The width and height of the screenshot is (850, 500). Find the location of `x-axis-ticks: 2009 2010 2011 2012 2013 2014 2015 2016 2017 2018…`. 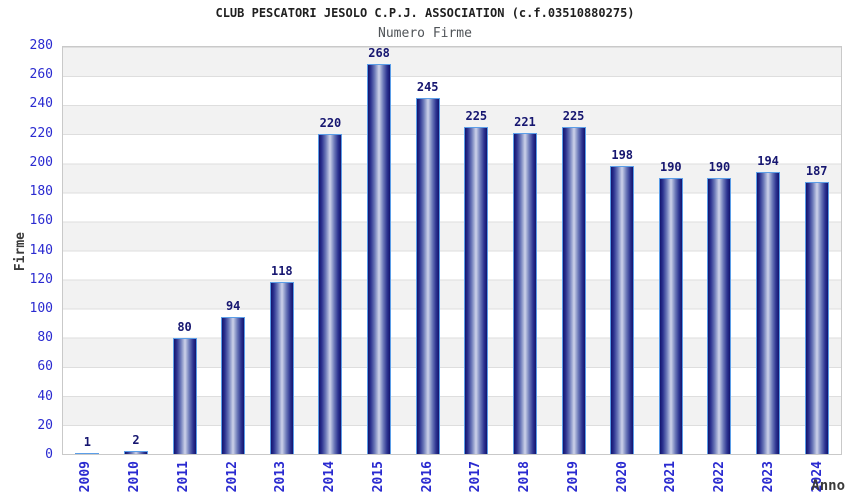

x-axis-ticks: 2009 2010 2011 2012 2013 2014 2015 2016 2017 2018… is located at coordinates (452, 480).